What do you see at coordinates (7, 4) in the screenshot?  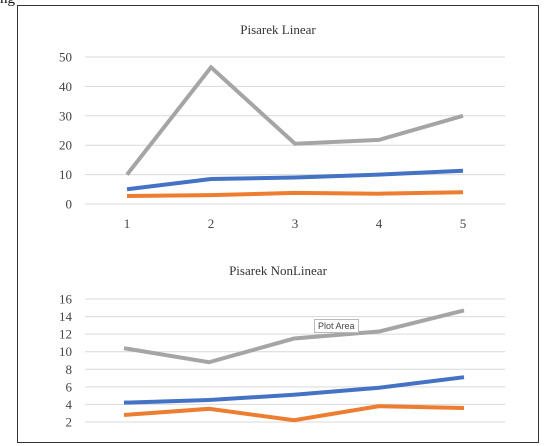 I see `figure-caption-fragment: ng` at bounding box center [7, 4].